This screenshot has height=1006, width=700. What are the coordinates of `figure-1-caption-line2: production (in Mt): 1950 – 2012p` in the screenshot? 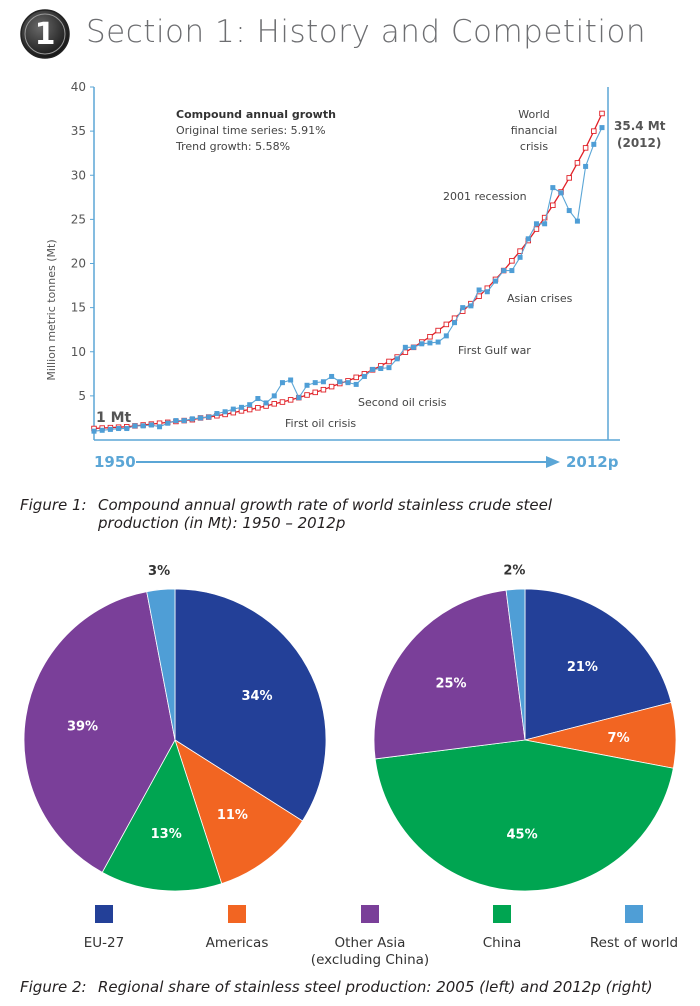 It's located at (222, 523).